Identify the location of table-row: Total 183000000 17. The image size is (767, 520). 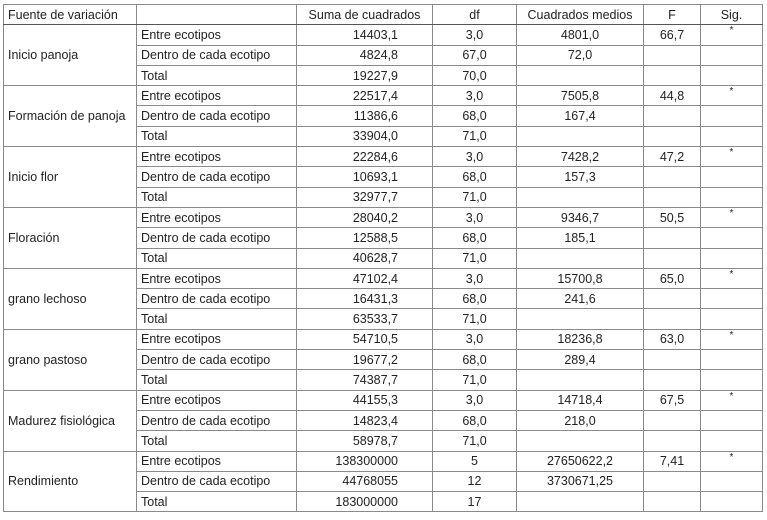
(383, 502).